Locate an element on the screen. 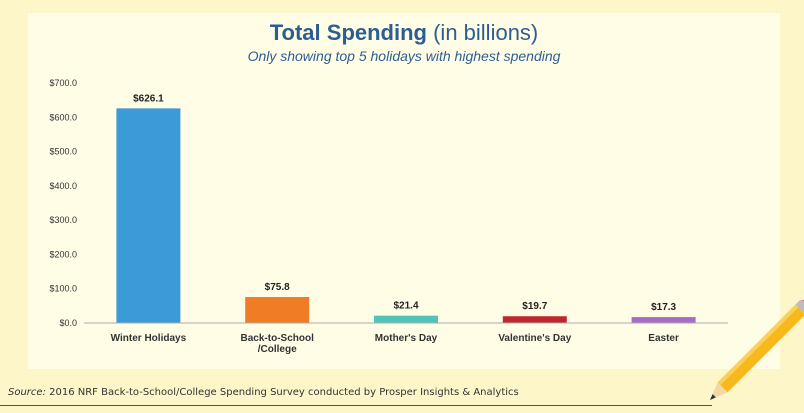  y-tick-label: $400.0 is located at coordinates (63, 186).